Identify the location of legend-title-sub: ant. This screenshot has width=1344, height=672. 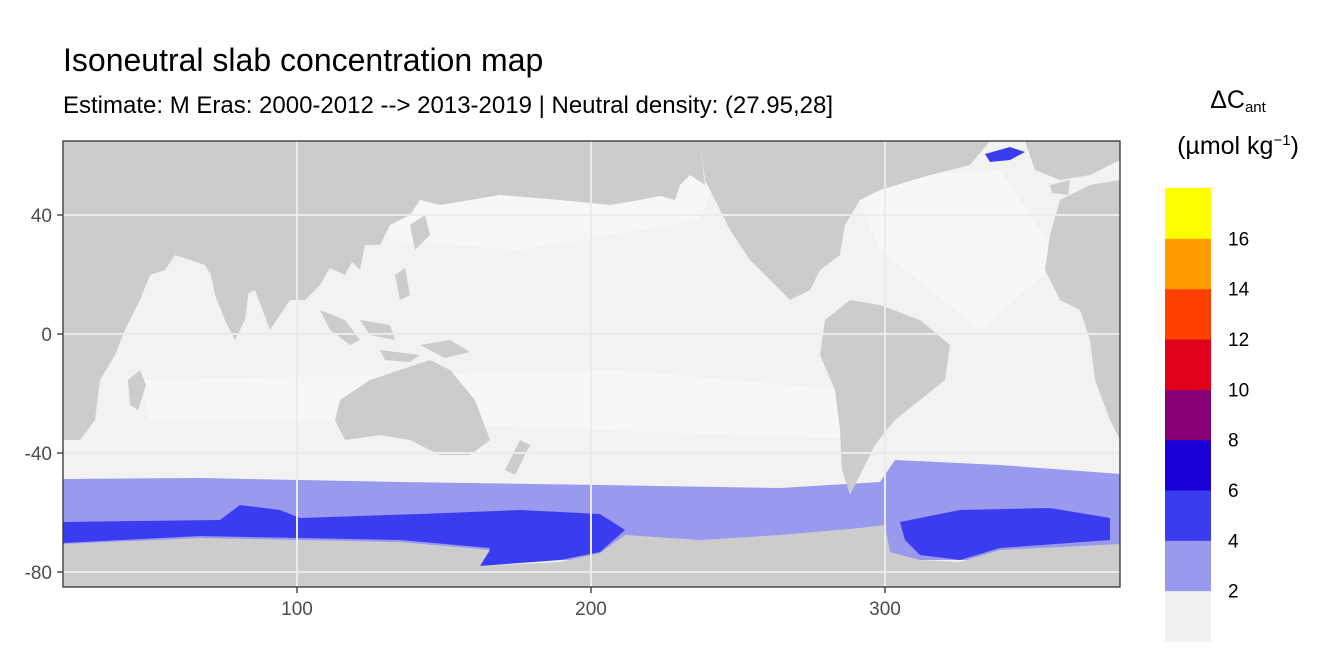
(1255, 107).